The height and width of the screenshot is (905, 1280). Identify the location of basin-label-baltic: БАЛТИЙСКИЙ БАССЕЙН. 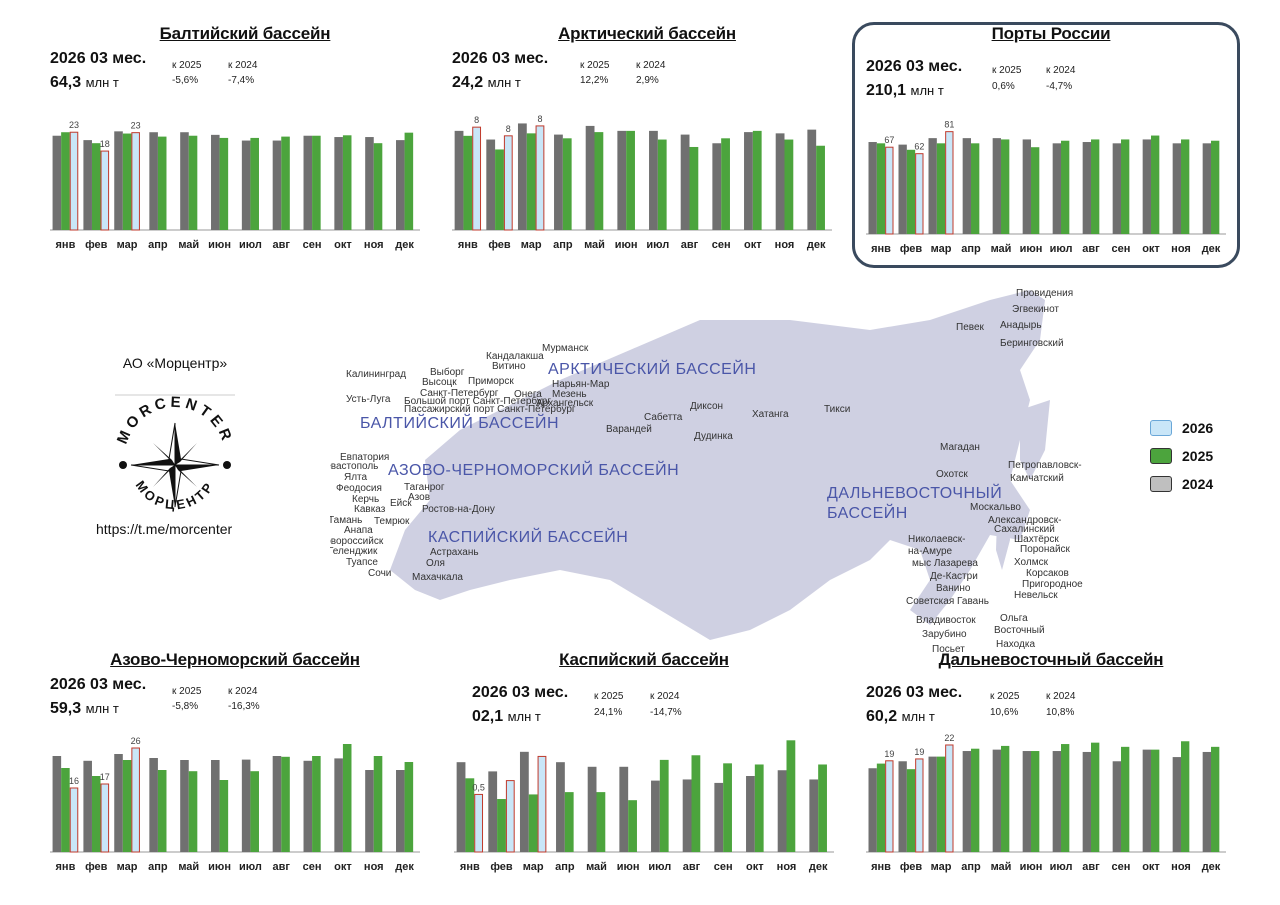
(459, 422).